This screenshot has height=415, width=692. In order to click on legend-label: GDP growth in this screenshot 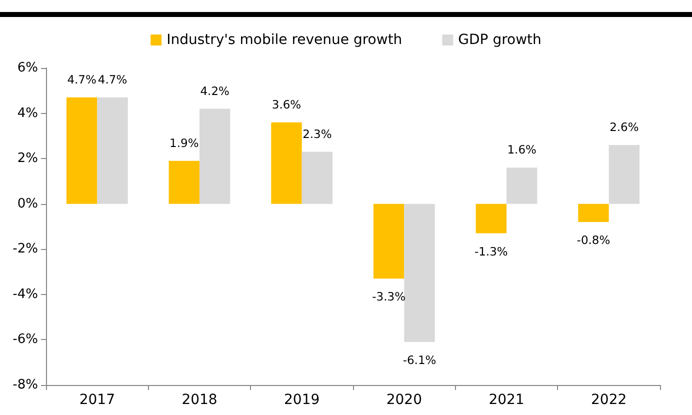, I will do `click(500, 40)`.